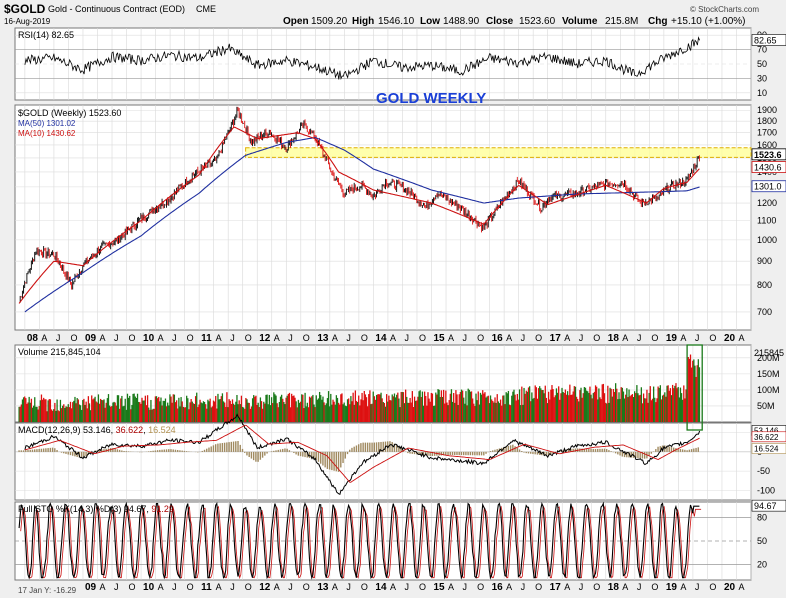 This screenshot has height=598, width=786. What do you see at coordinates (381, 338) in the screenshot?
I see `price-x-tick-label: 14` at bounding box center [381, 338].